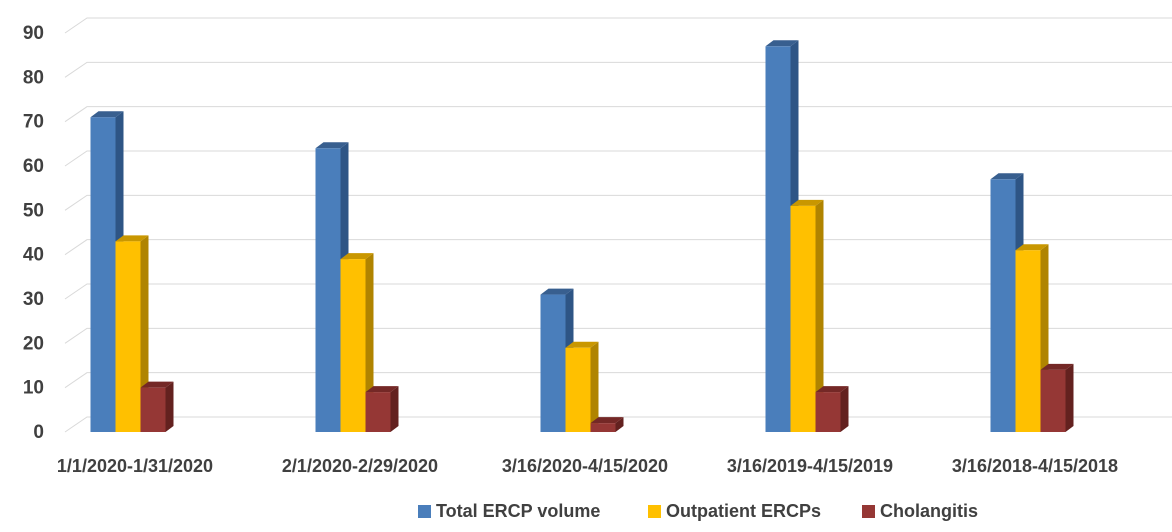  What do you see at coordinates (33, 233) in the screenshot?
I see `y-axis-tick-labels: 0 10 20 30 40 50 60 70 80 90` at bounding box center [33, 233].